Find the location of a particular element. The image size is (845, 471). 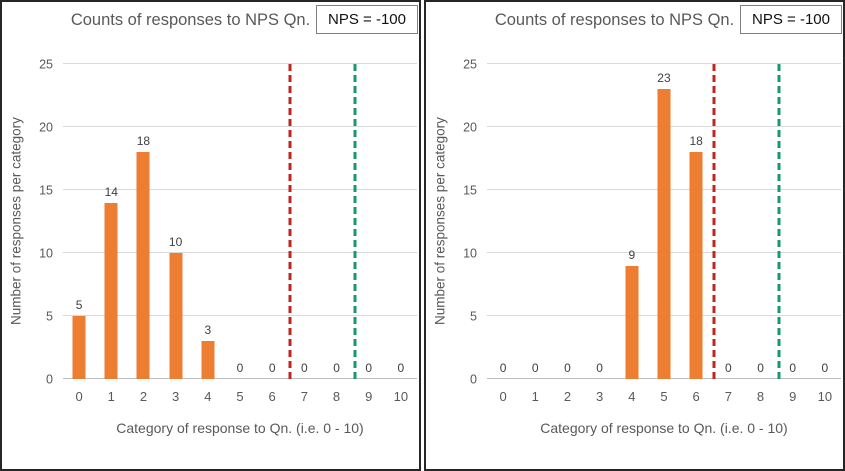

bar-value-label: 5 is located at coordinates (79, 305).